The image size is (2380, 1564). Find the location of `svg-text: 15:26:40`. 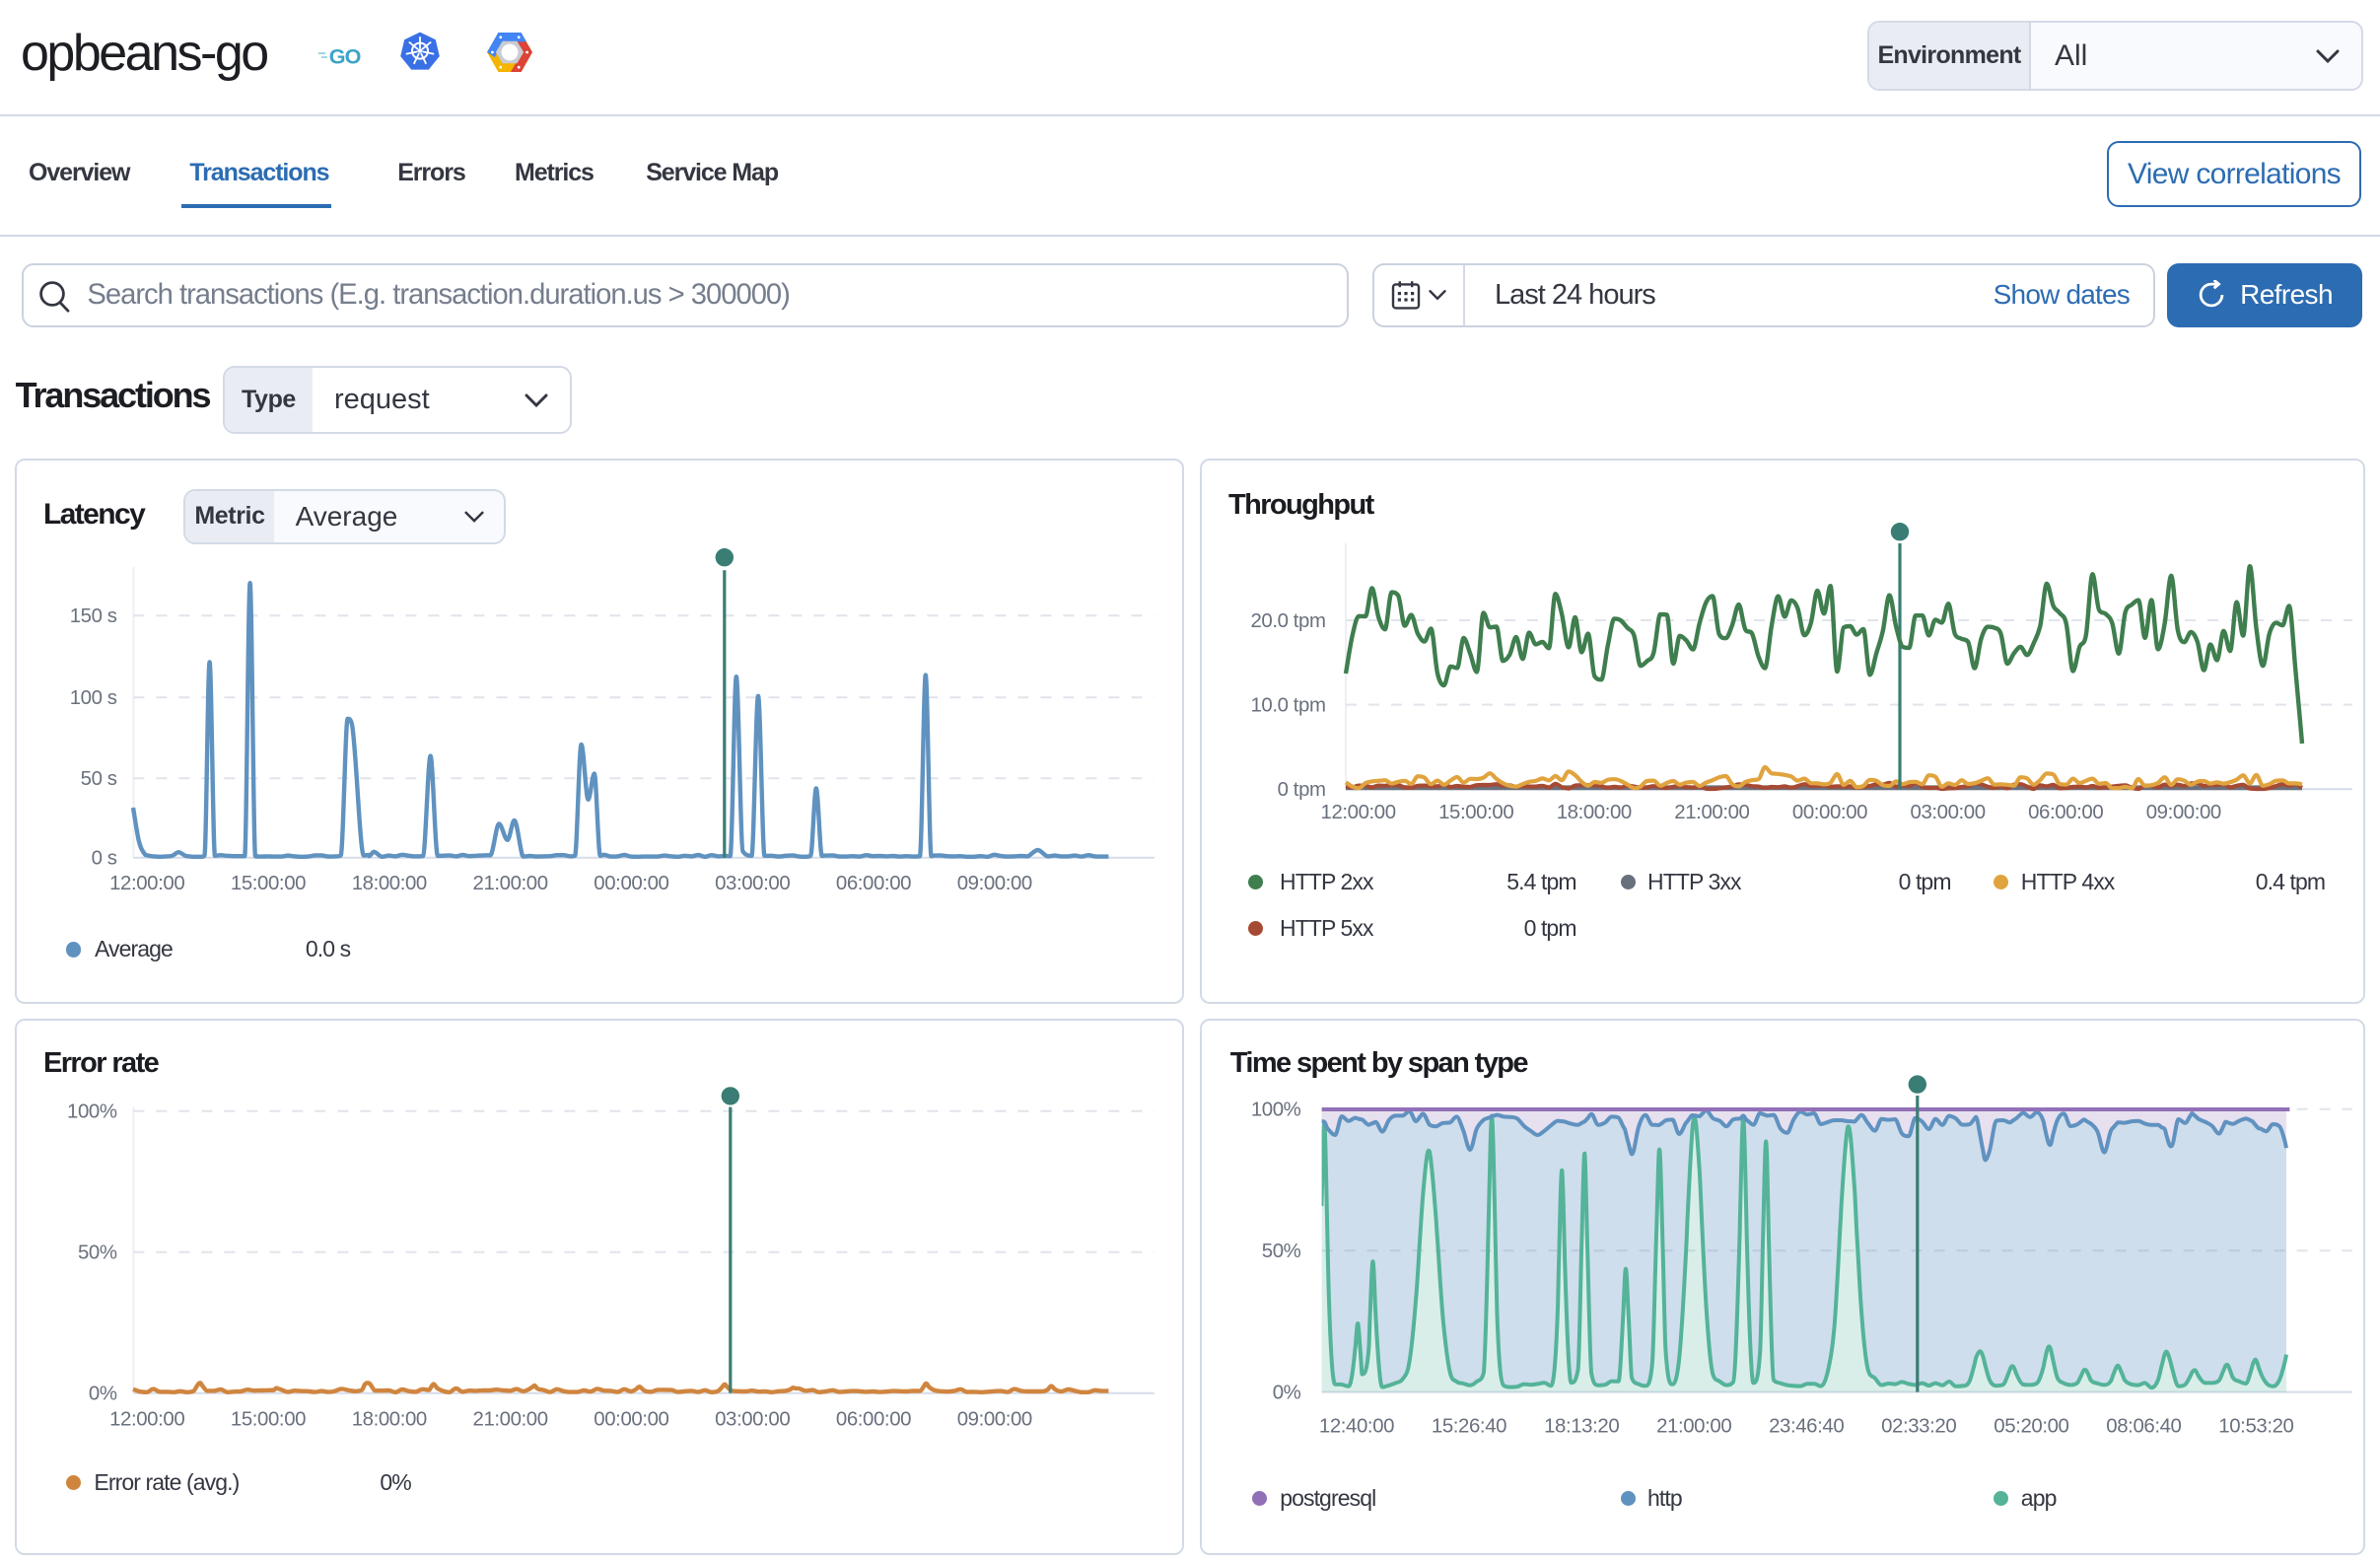

svg-text: 15:26:40 is located at coordinates (1469, 1427).